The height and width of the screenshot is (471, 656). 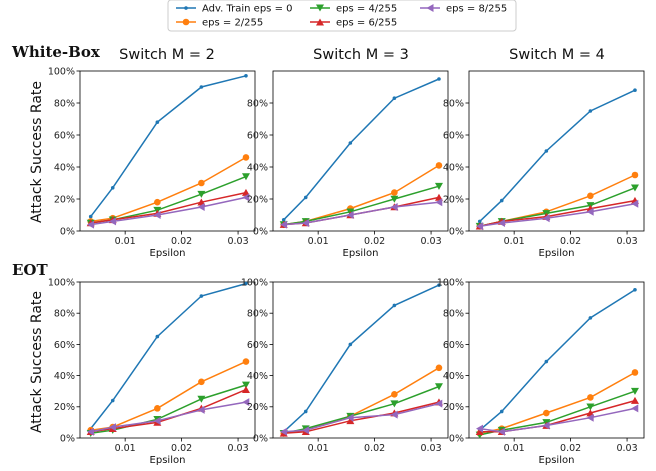 I want to click on legend-label: eps = 4/255, so click(x=366, y=9).